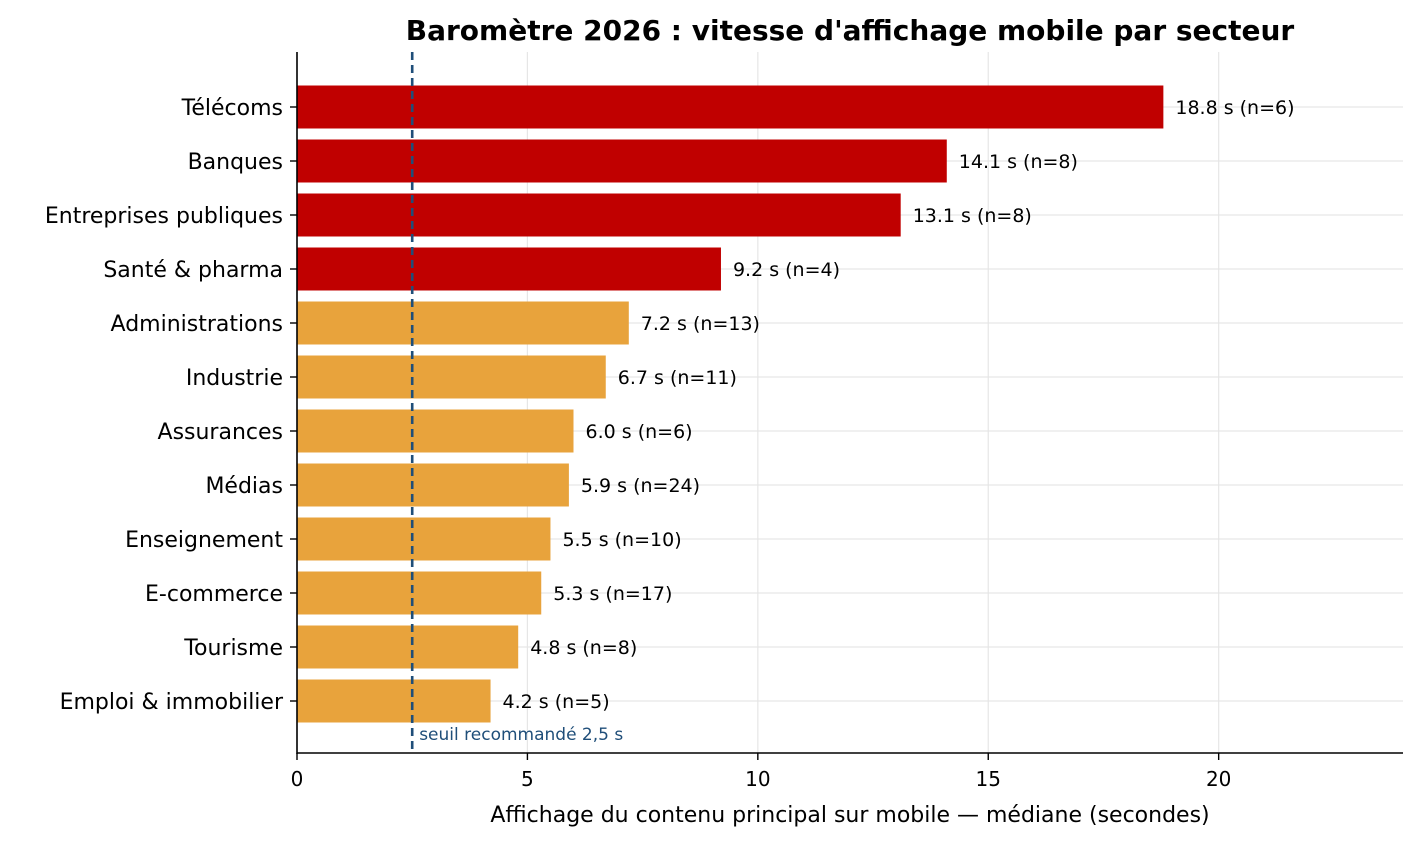  I want to click on category-label: Santé & pharma, so click(193, 270).